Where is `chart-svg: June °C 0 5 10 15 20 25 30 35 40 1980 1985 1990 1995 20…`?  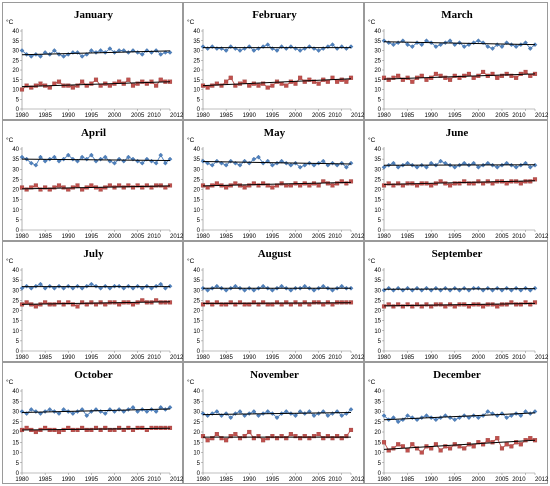 chart-svg: June °C 0 5 10 15 20 25 30 35 40 1980 1985 1990 1995 20… is located at coordinates (458, 183).